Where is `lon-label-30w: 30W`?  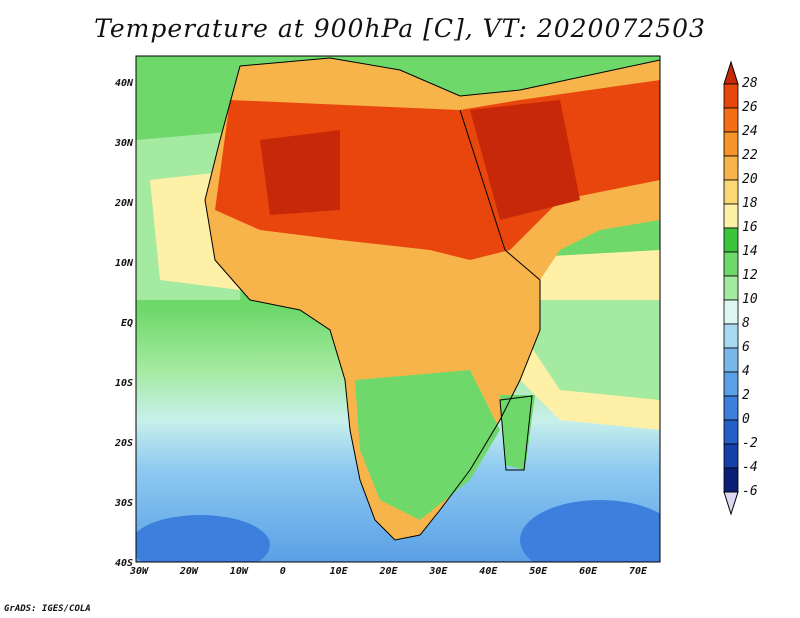
lon-label-30w: 30W is located at coordinates (139, 571).